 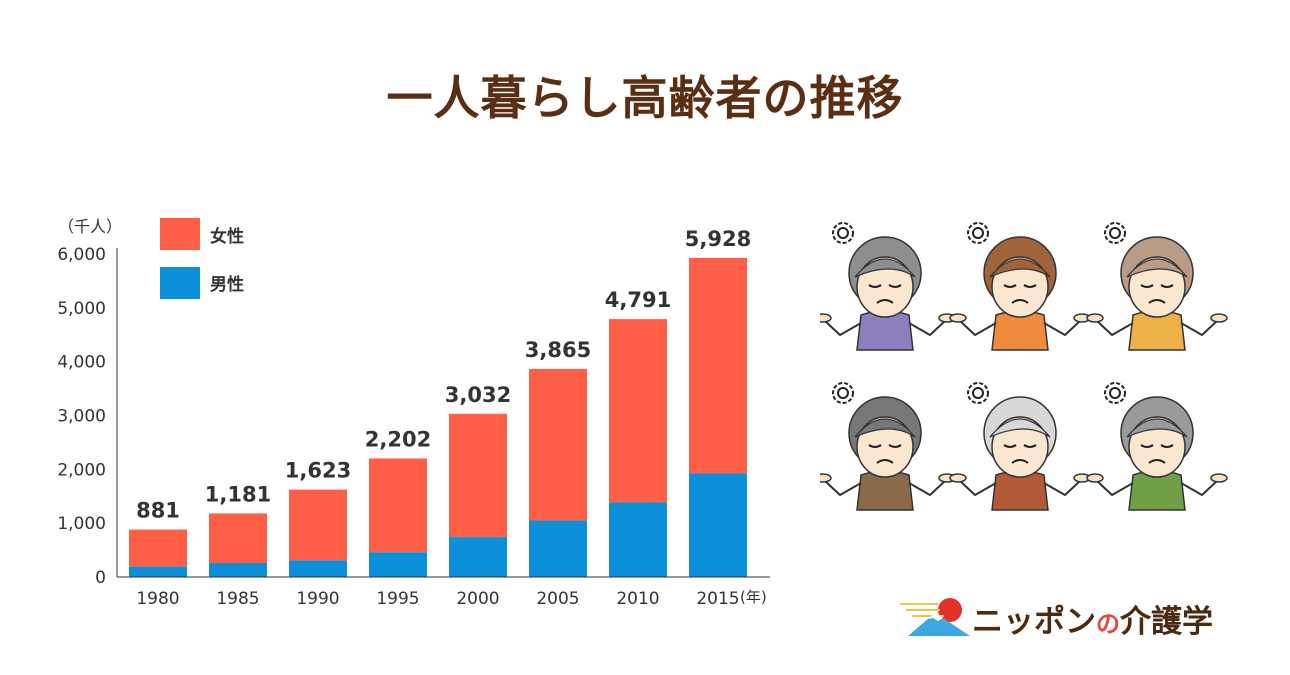 What do you see at coordinates (645, 98) in the screenshot?
I see `page-title: 一人暮らし高齢者の推移` at bounding box center [645, 98].